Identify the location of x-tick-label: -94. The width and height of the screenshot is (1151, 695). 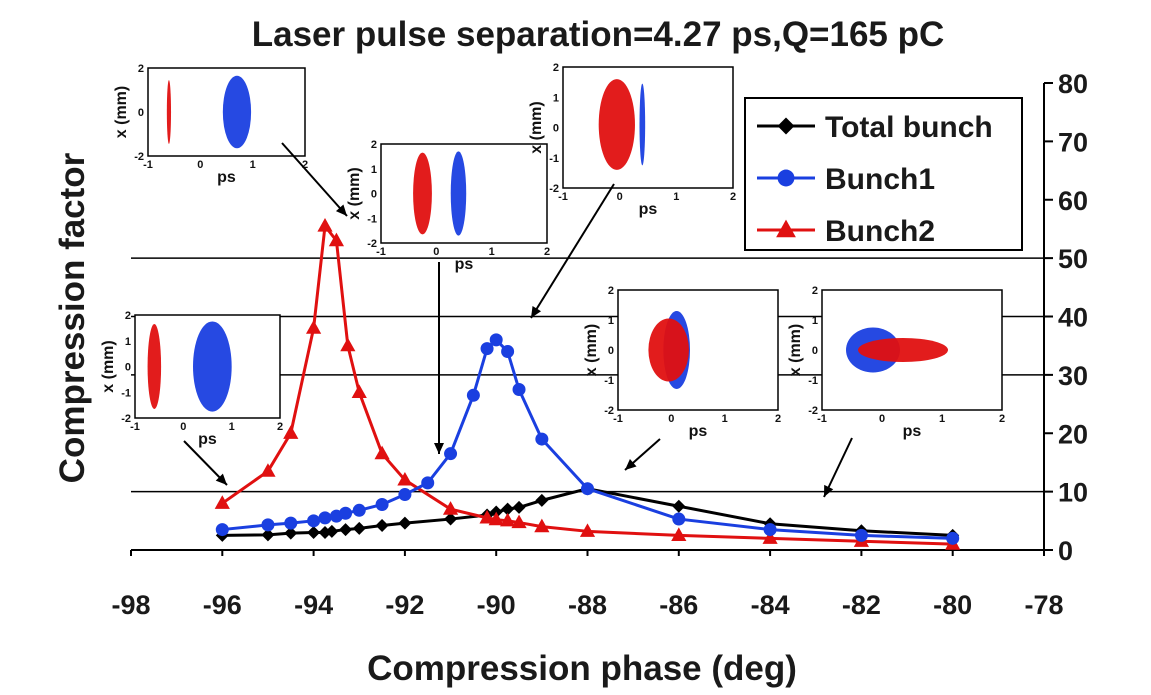
(313, 605).